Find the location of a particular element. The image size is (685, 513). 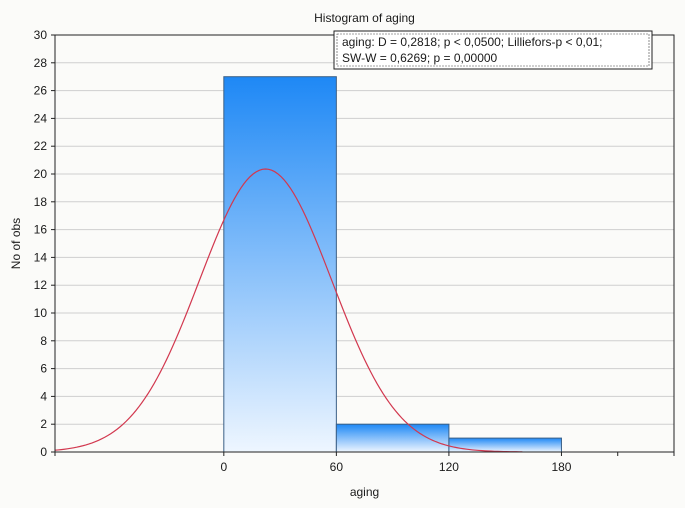

x-tick-label: 60 is located at coordinates (337, 467).